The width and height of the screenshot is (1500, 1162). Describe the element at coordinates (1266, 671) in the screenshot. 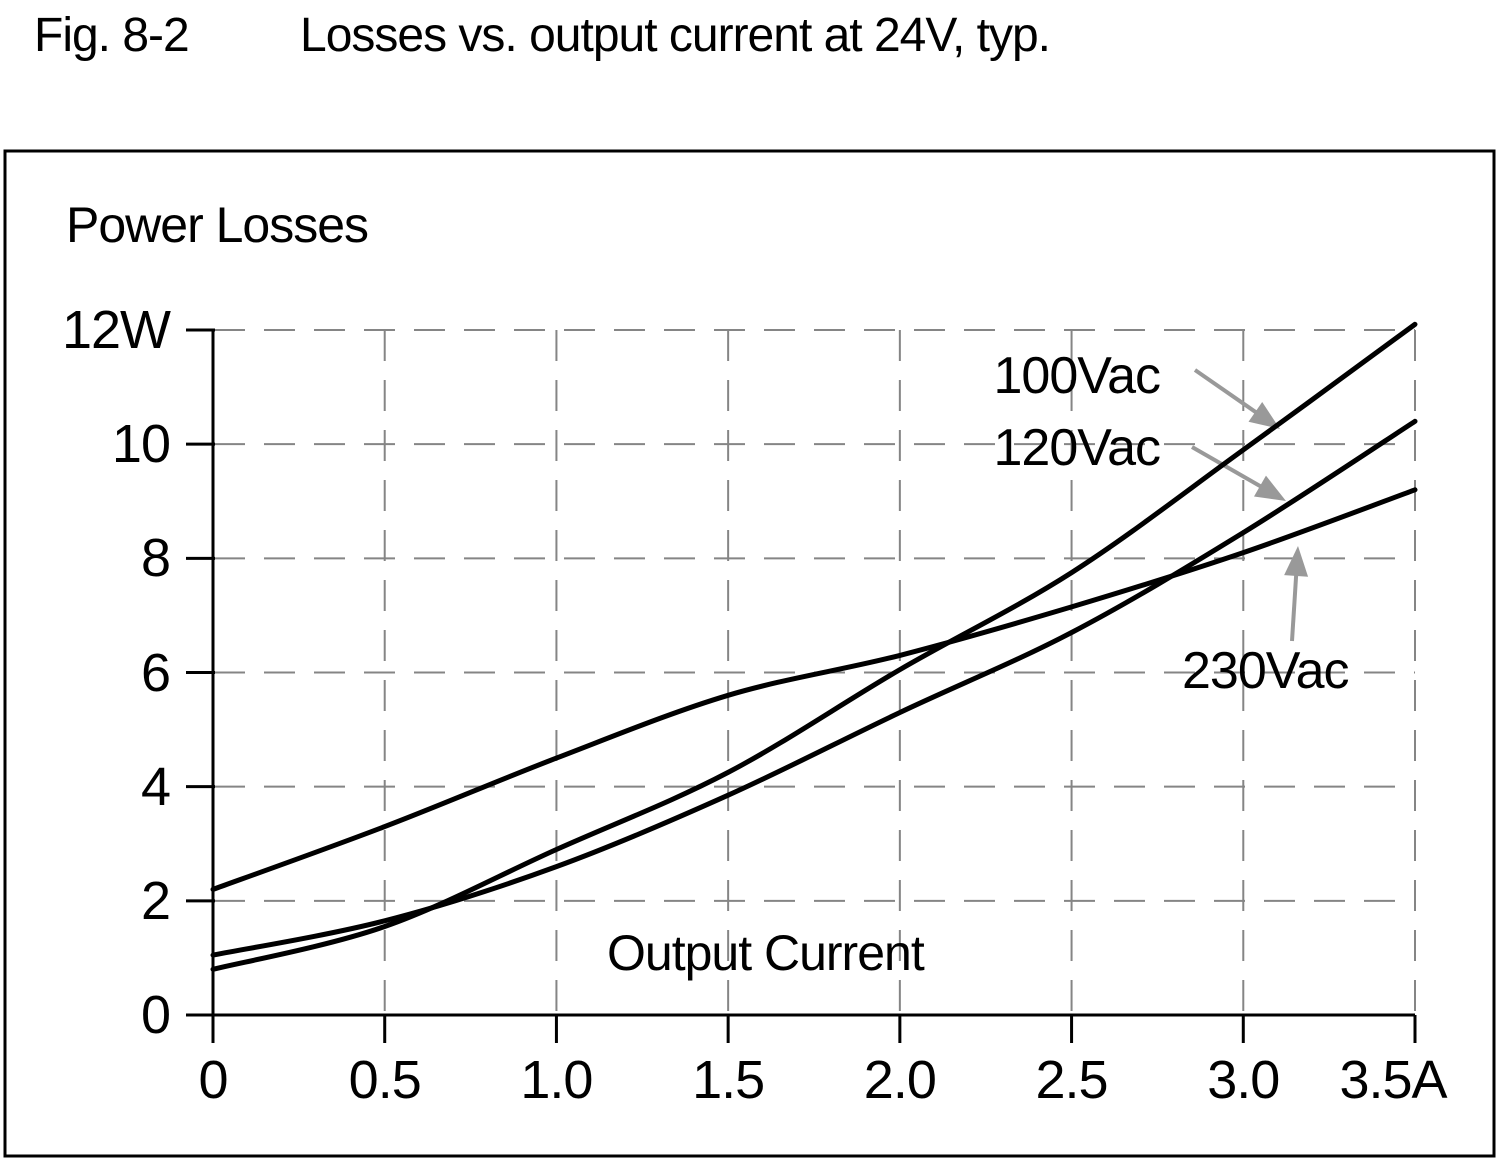

I see `annotation-230vac: 230Vac` at that location.